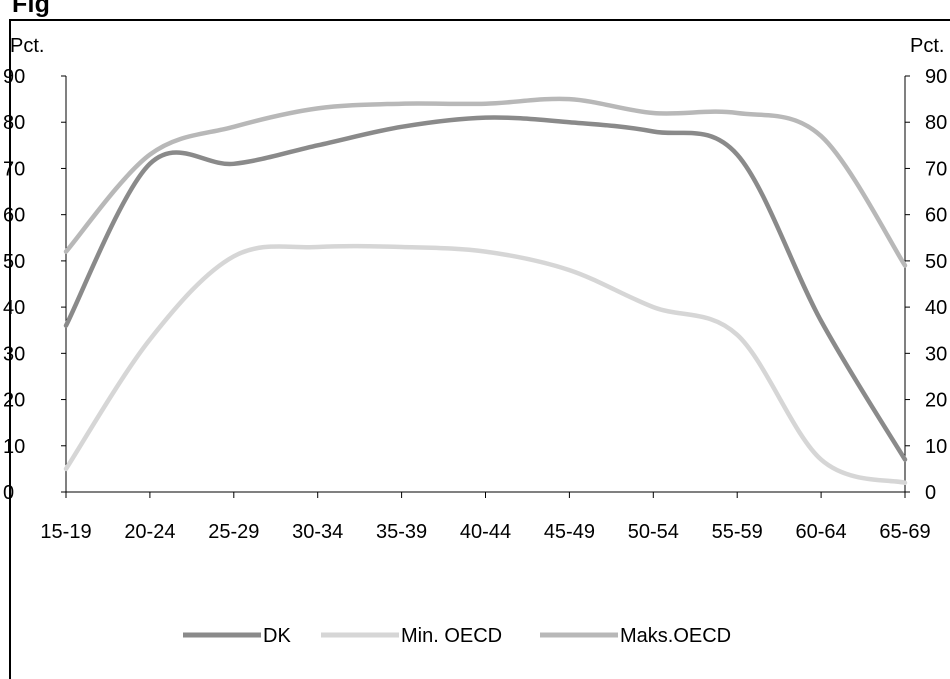 The width and height of the screenshot is (950, 679). Describe the element at coordinates (936, 308) in the screenshot. I see `y-tick-label-right: 40` at that location.